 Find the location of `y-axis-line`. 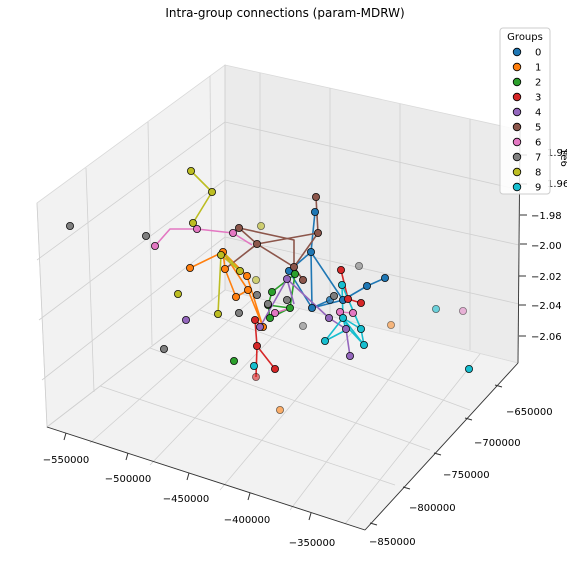

y-axis-line is located at coordinates (441, 446).